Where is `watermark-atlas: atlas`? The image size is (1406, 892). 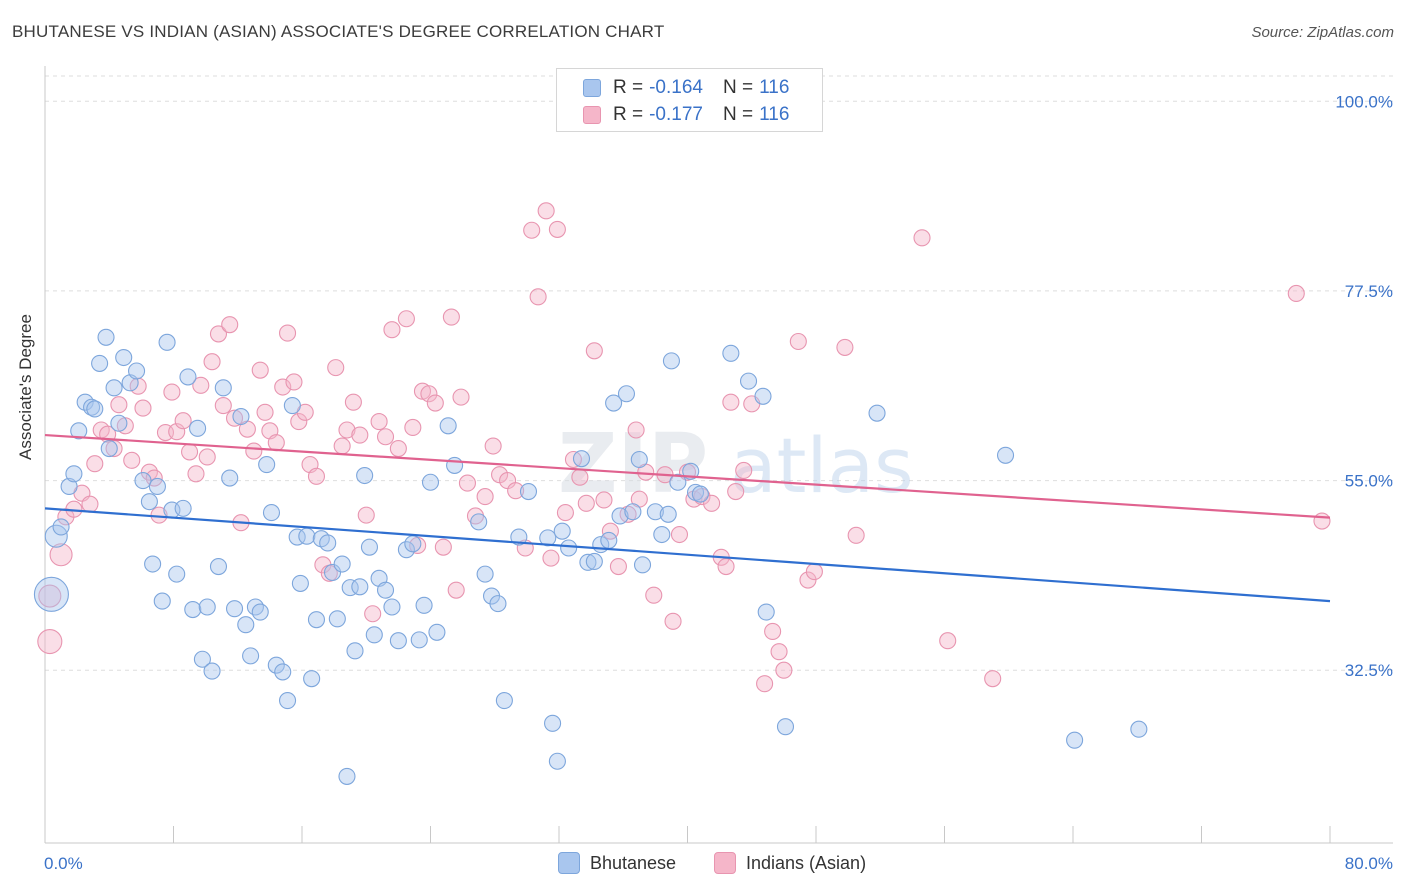
watermark-atlas: atlas is located at coordinates (822, 465).